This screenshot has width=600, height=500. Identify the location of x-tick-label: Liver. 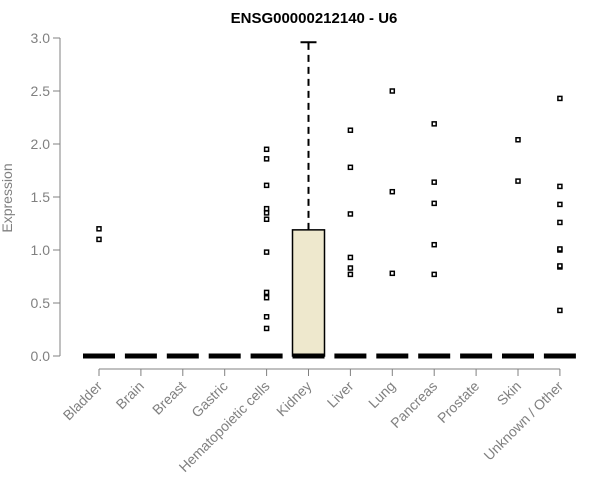
(340, 394).